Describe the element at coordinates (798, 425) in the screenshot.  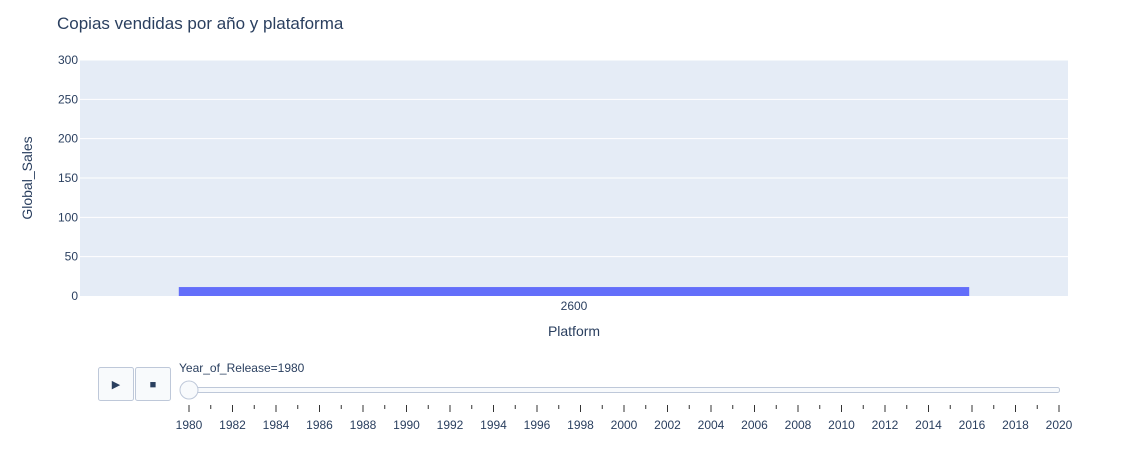
I see `slider-tick-label: 2008` at that location.